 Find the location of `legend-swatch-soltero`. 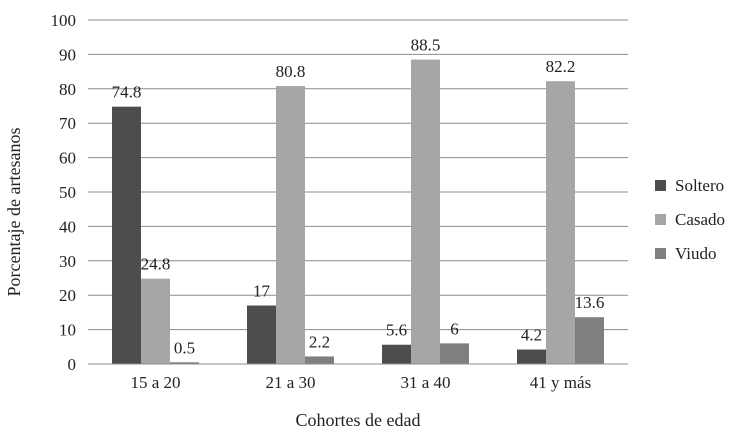

legend-swatch-soltero is located at coordinates (660, 185).